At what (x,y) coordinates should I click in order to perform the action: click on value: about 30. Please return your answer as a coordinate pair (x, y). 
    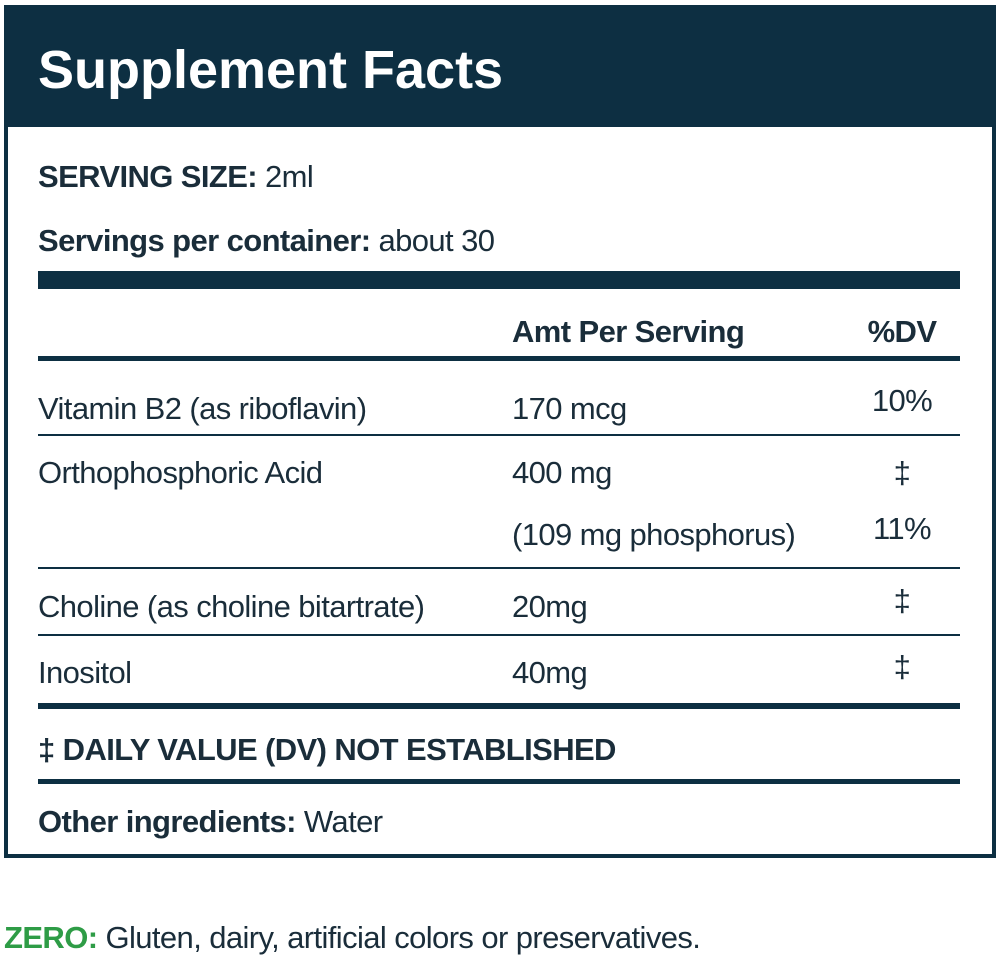
    Looking at the image, I should click on (436, 240).